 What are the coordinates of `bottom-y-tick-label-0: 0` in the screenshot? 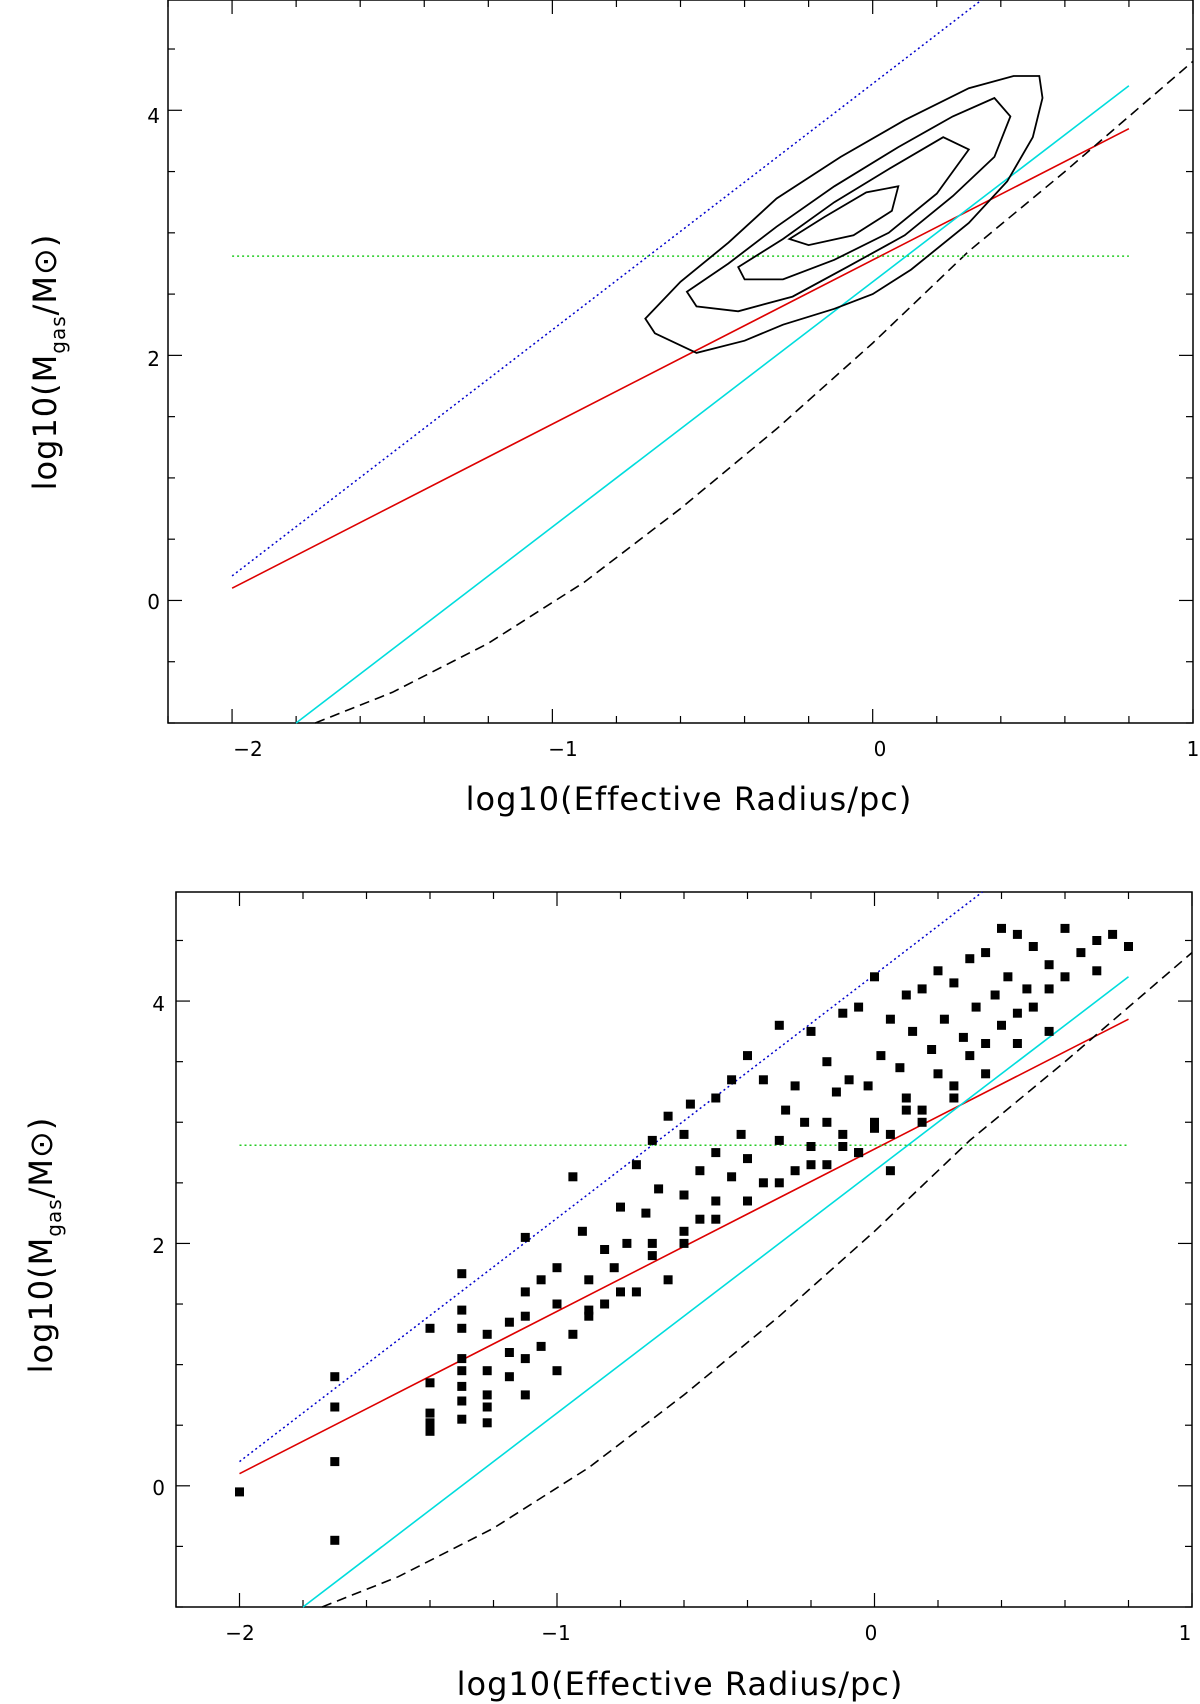 It's located at (158, 1488).